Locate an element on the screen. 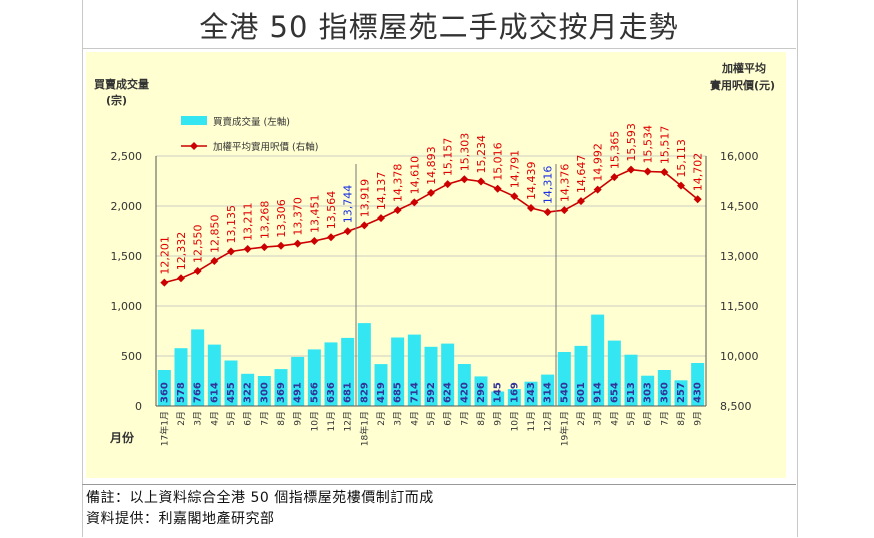 Image resolution: width=874 pixels, height=538 pixels. volume-bar-label: 766 is located at coordinates (198, 392).